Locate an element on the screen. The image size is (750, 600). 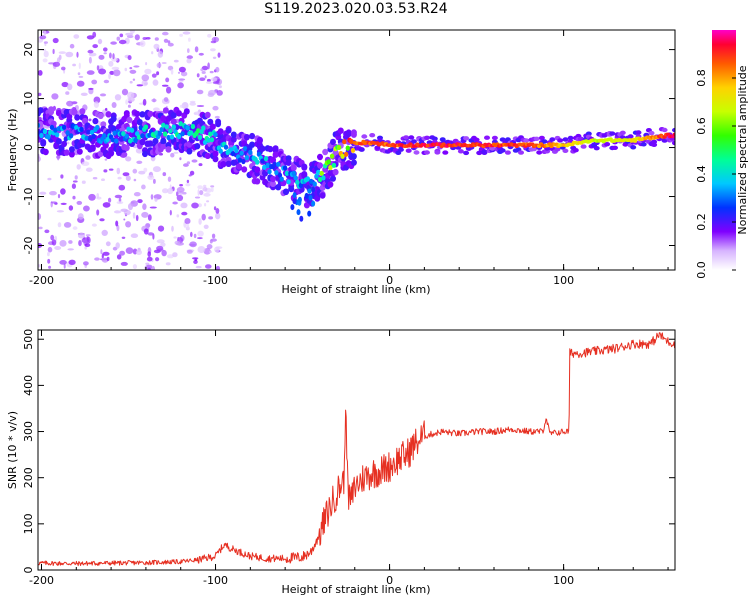
page-title: S119.2023.020.03.53.R24 is located at coordinates (356, 9).